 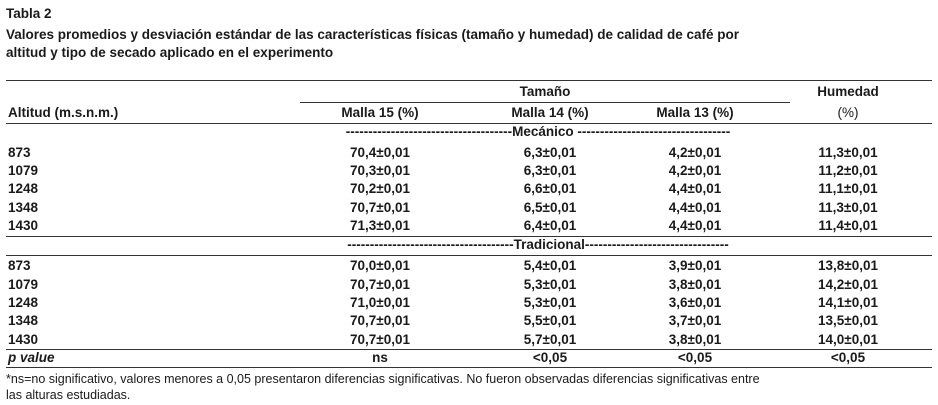 What do you see at coordinates (848, 339) in the screenshot?
I see `cell: 14,0±0,01` at bounding box center [848, 339].